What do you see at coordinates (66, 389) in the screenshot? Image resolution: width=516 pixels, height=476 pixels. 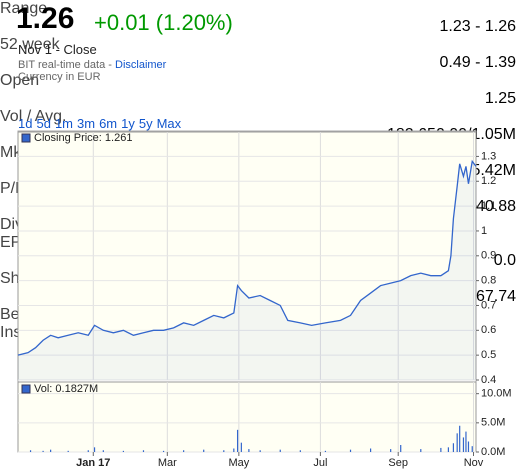 I see `legend-text: Vol: 0.1827M` at bounding box center [66, 389].